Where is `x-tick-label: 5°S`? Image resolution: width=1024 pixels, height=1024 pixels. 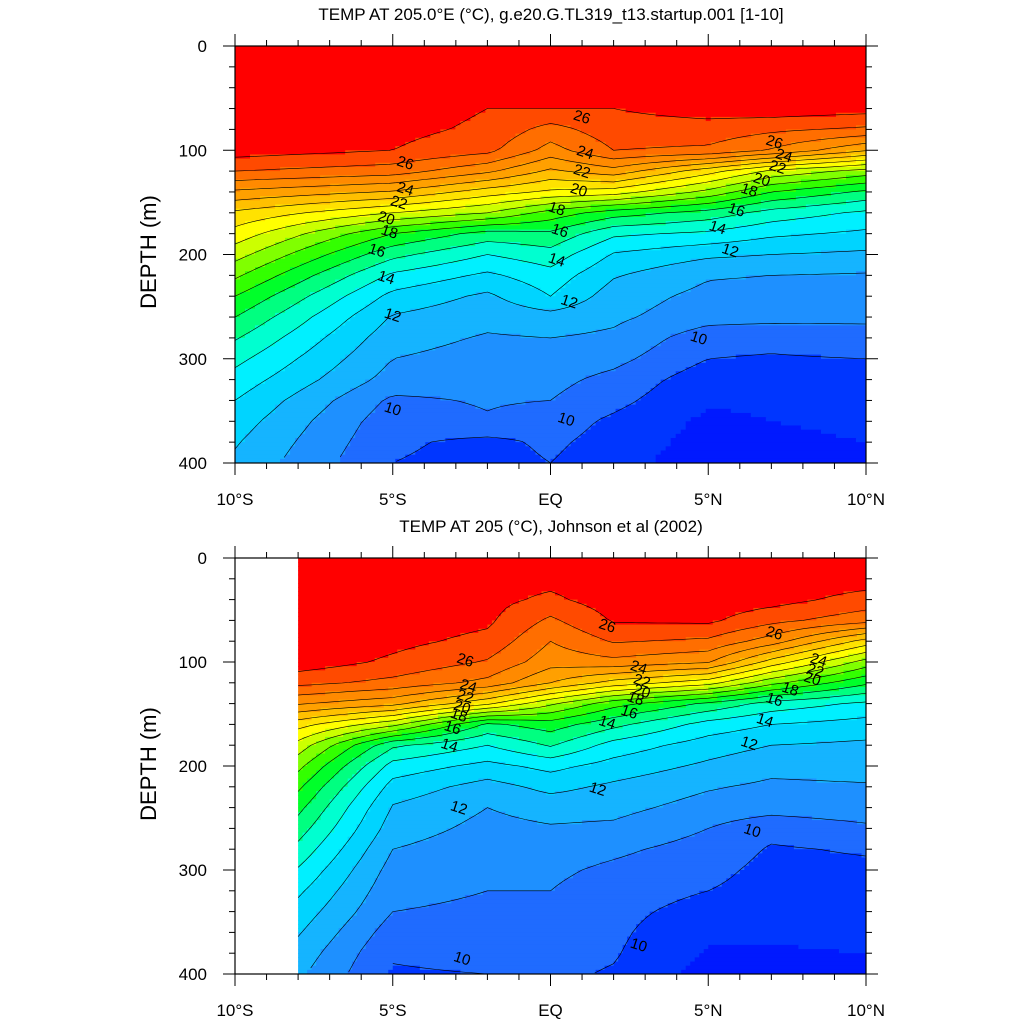 x-tick-label: 5°S is located at coordinates (393, 1010).